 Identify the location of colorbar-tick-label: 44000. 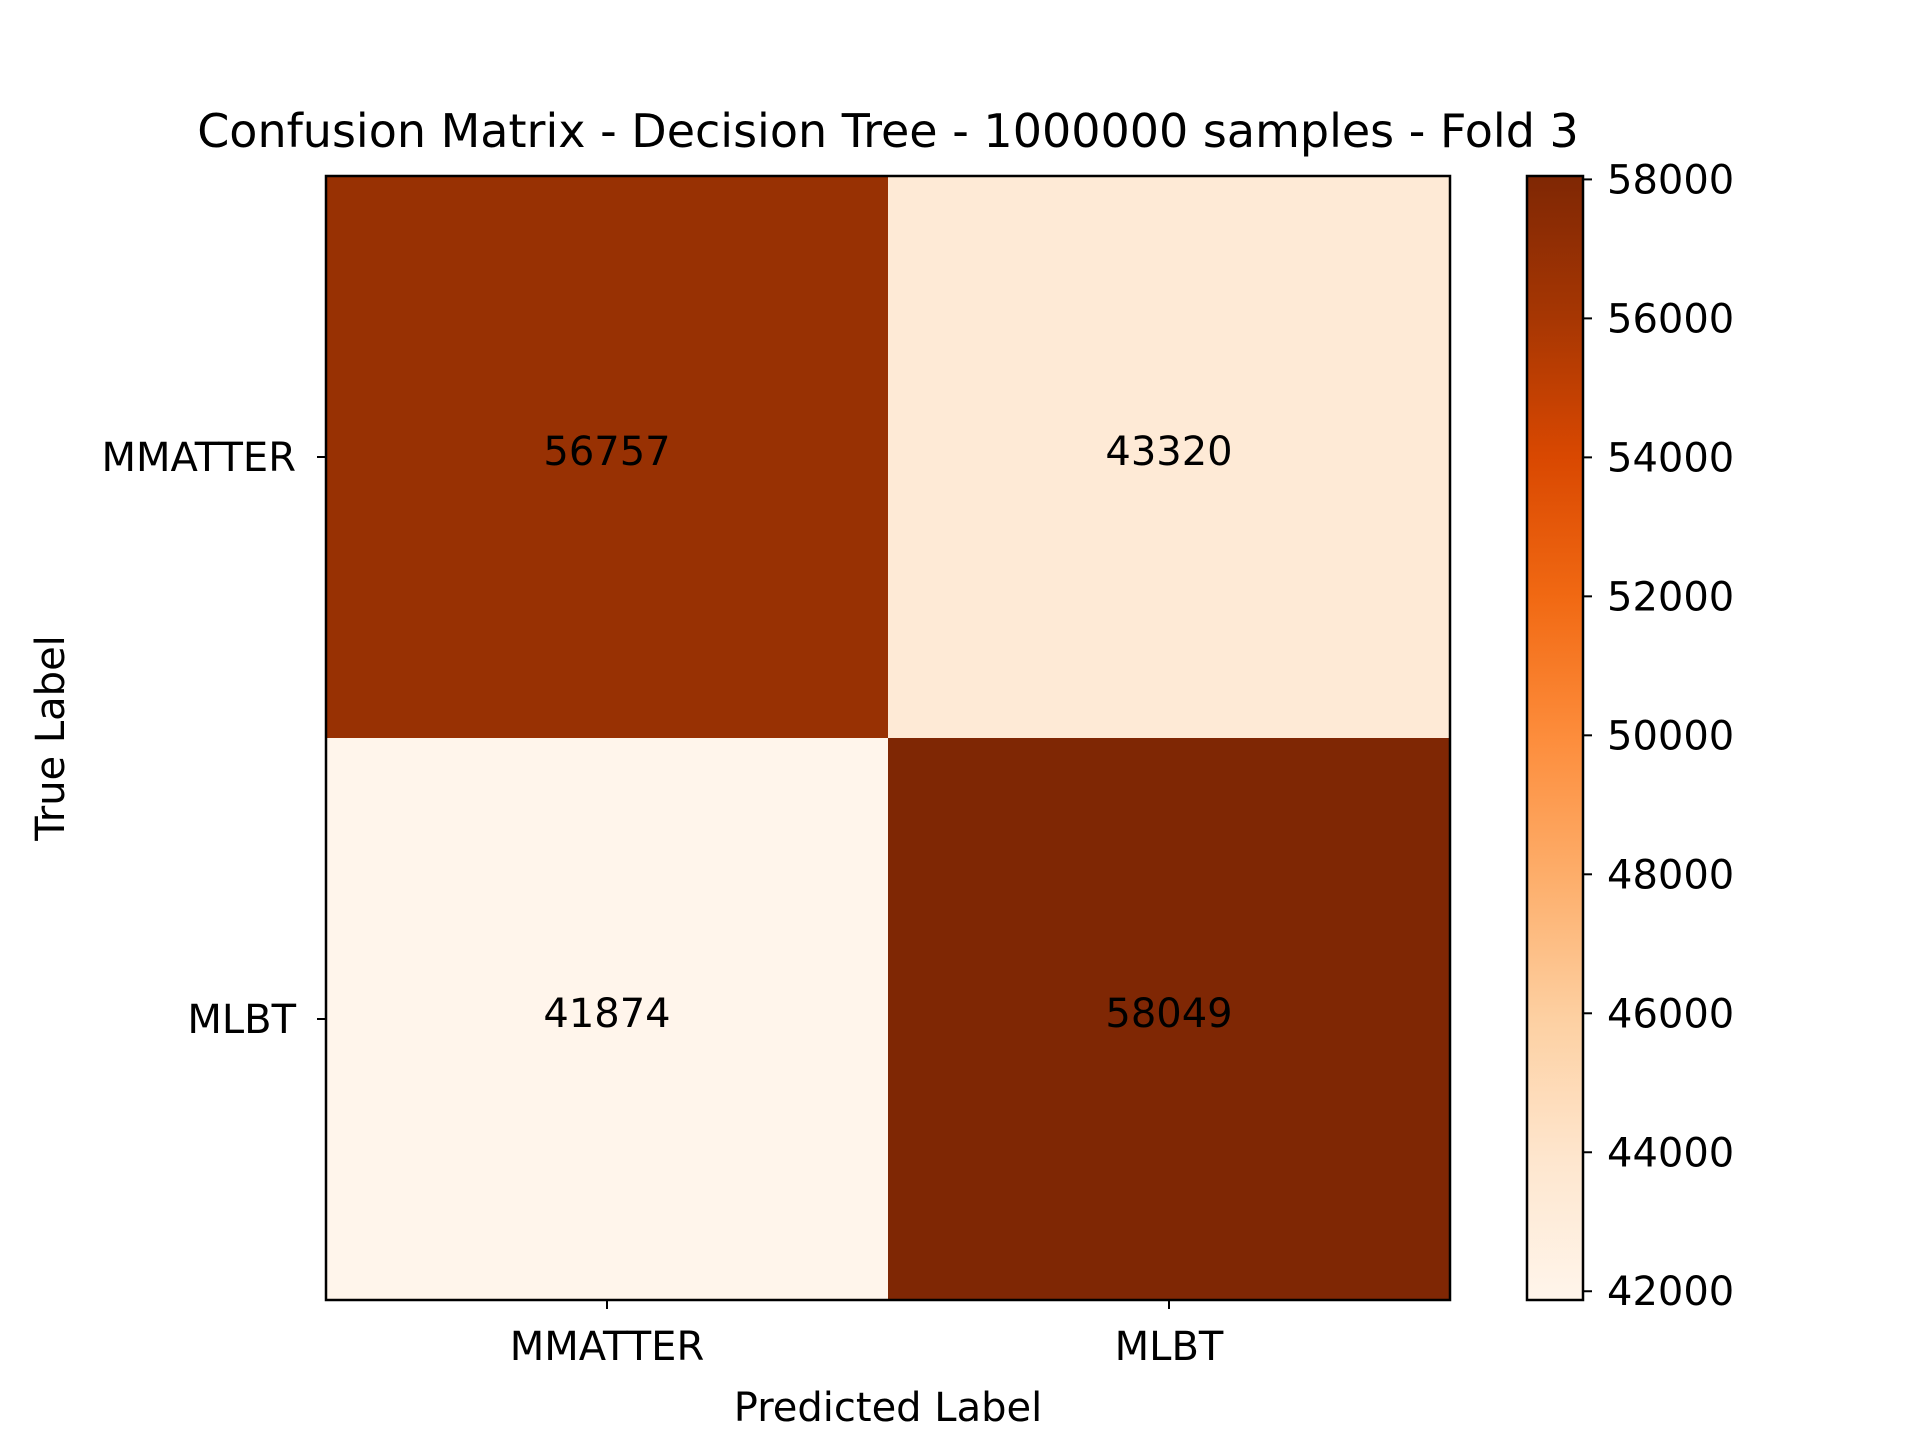
(1670, 1153).